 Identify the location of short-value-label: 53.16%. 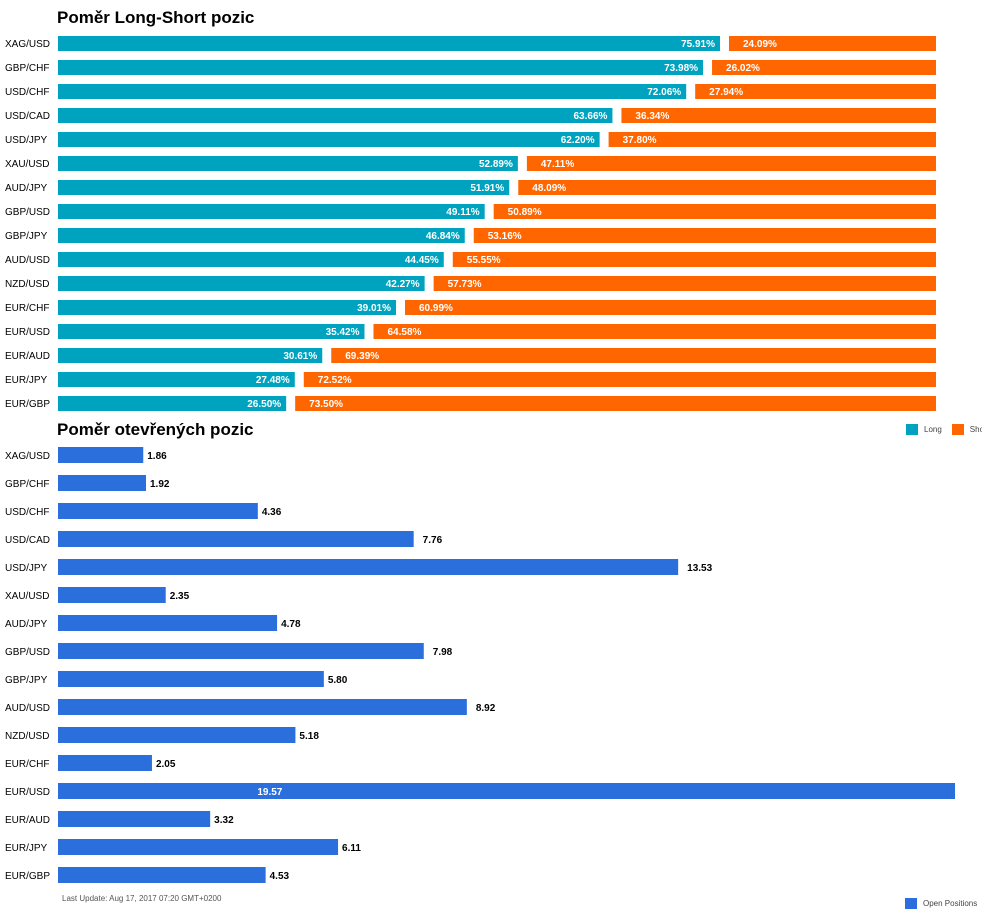
(505, 236).